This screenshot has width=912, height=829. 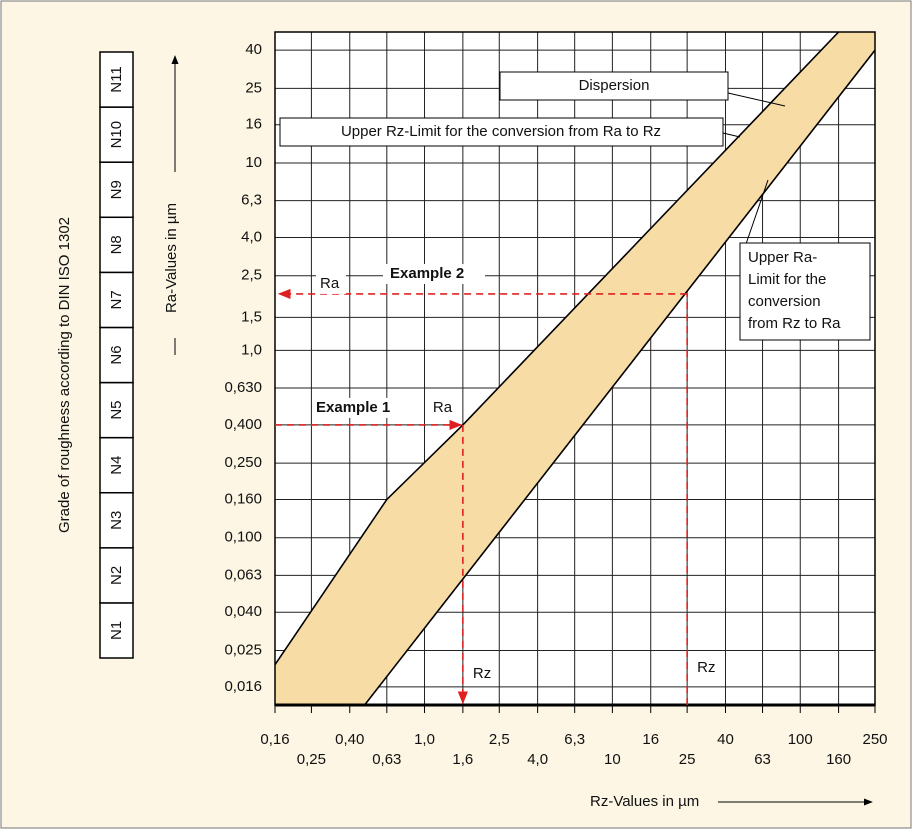 What do you see at coordinates (800, 739) in the screenshot?
I see `x-tick-label: 100` at bounding box center [800, 739].